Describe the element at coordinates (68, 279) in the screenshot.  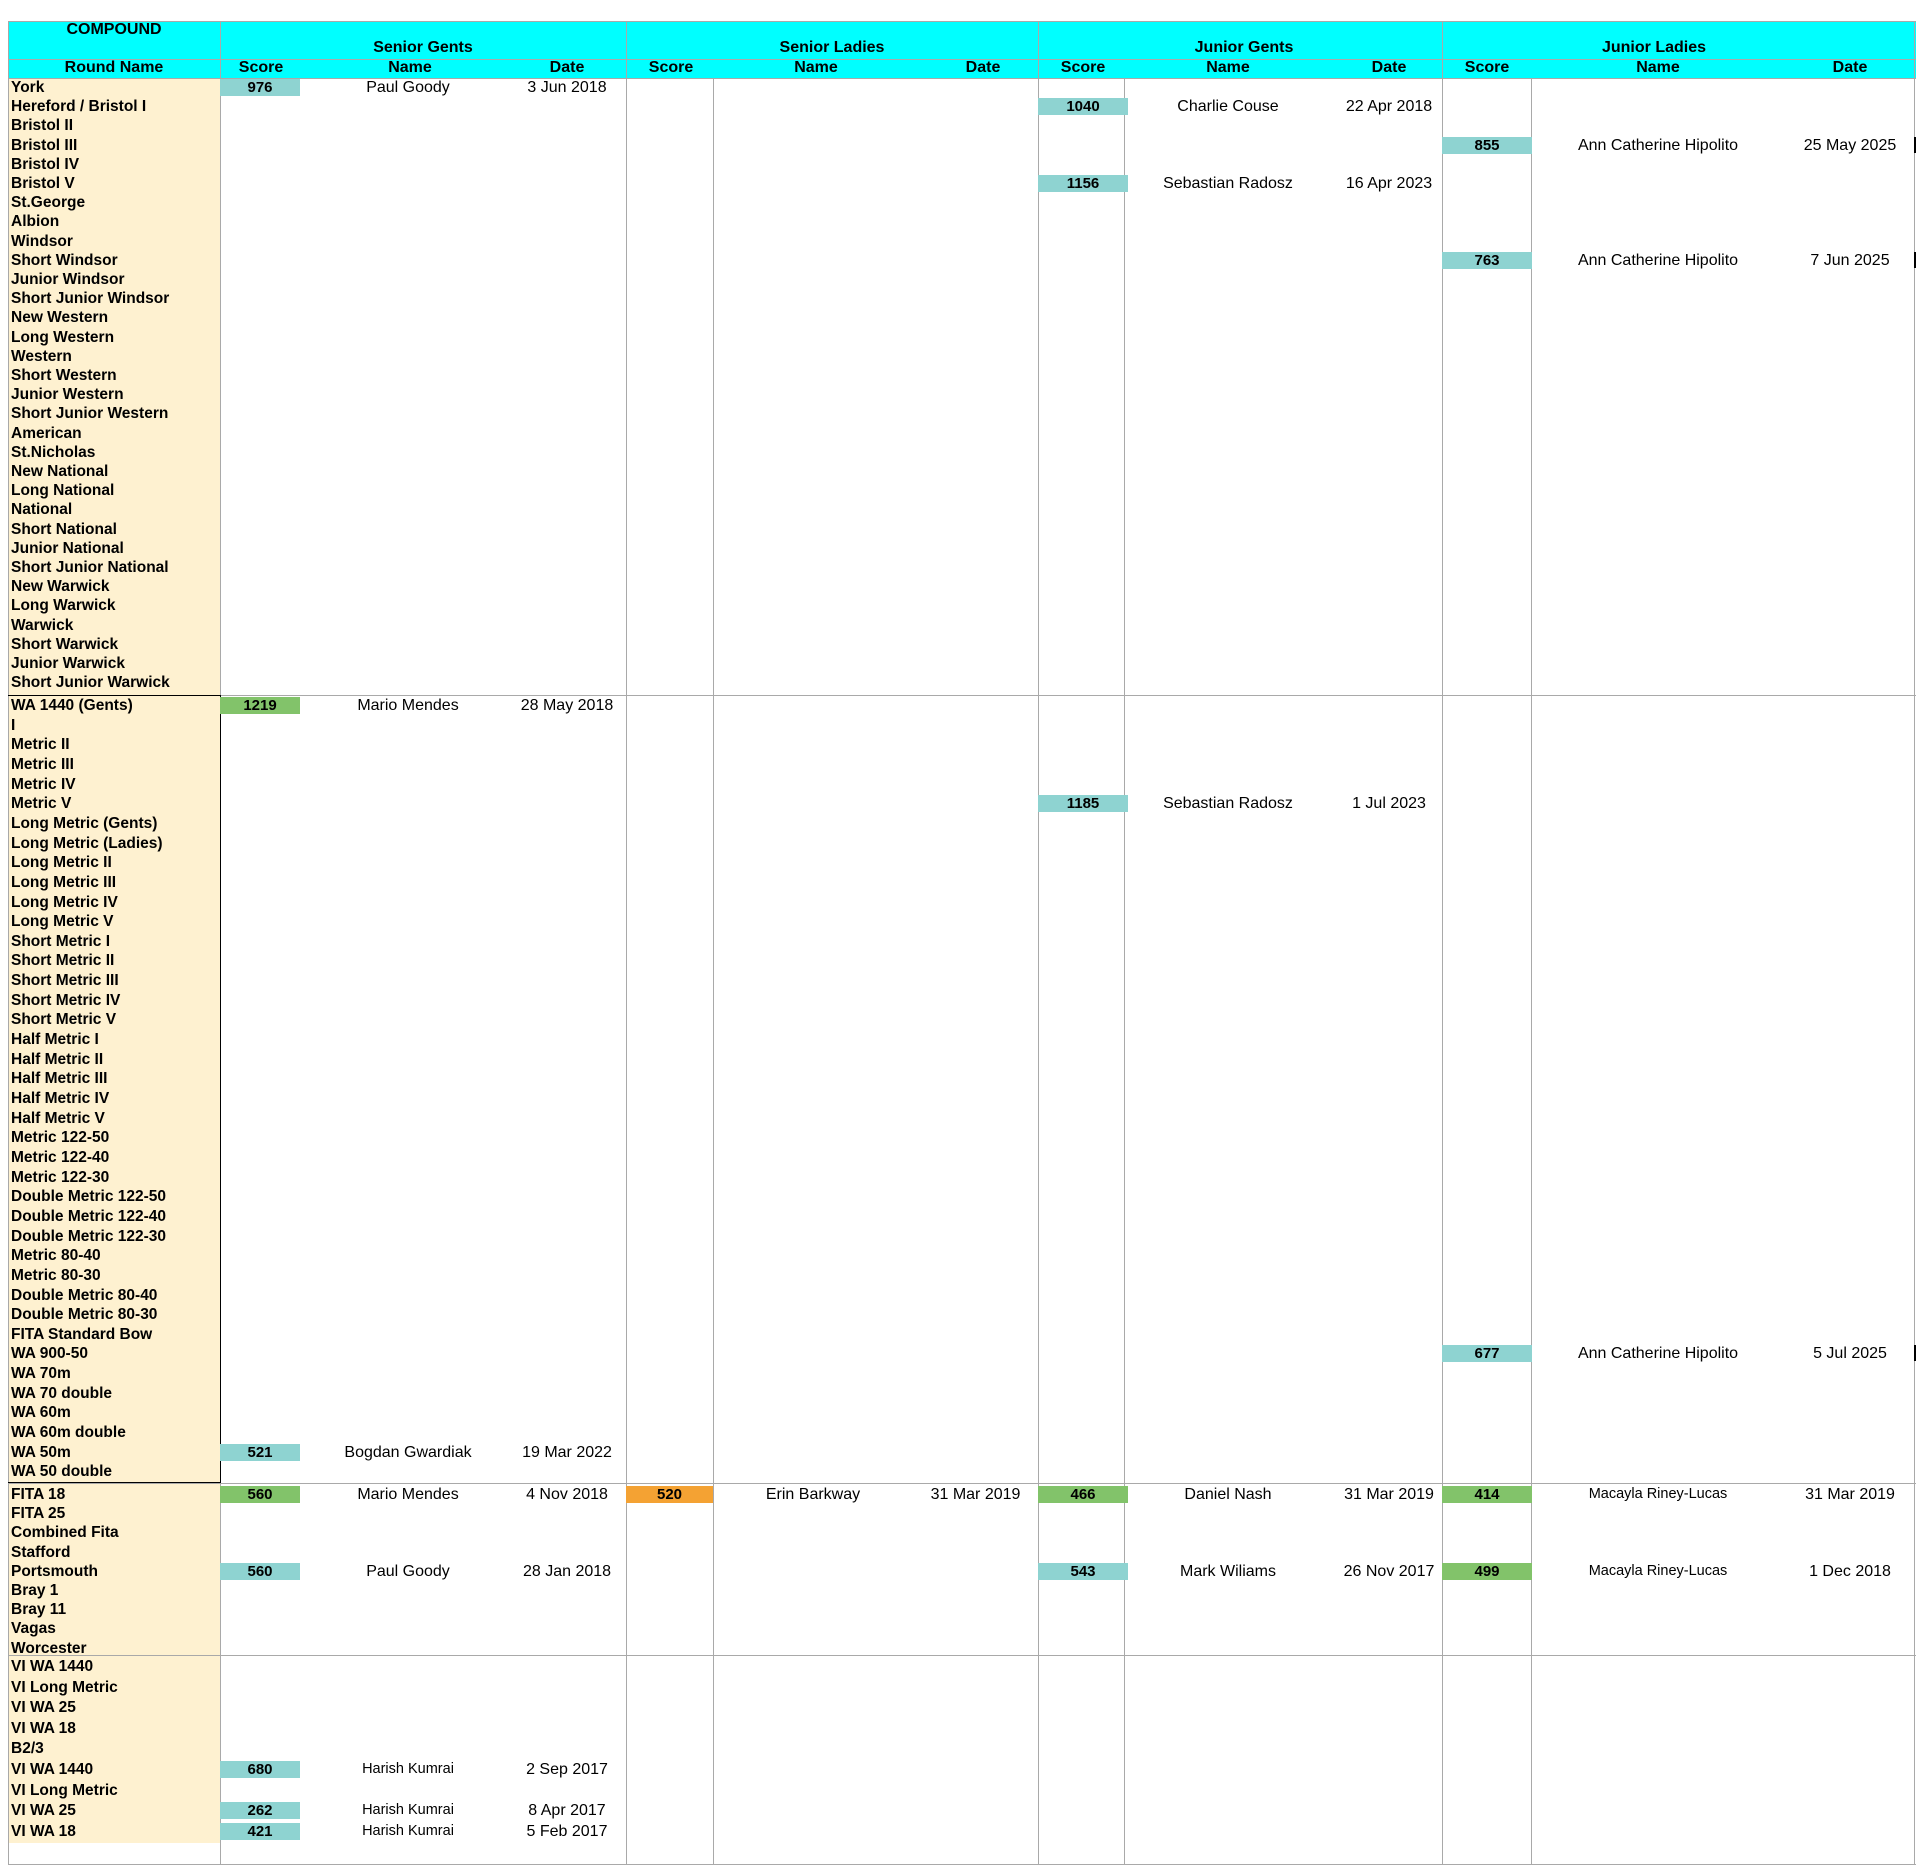
I see `round-name: Junior Windsor` at that location.